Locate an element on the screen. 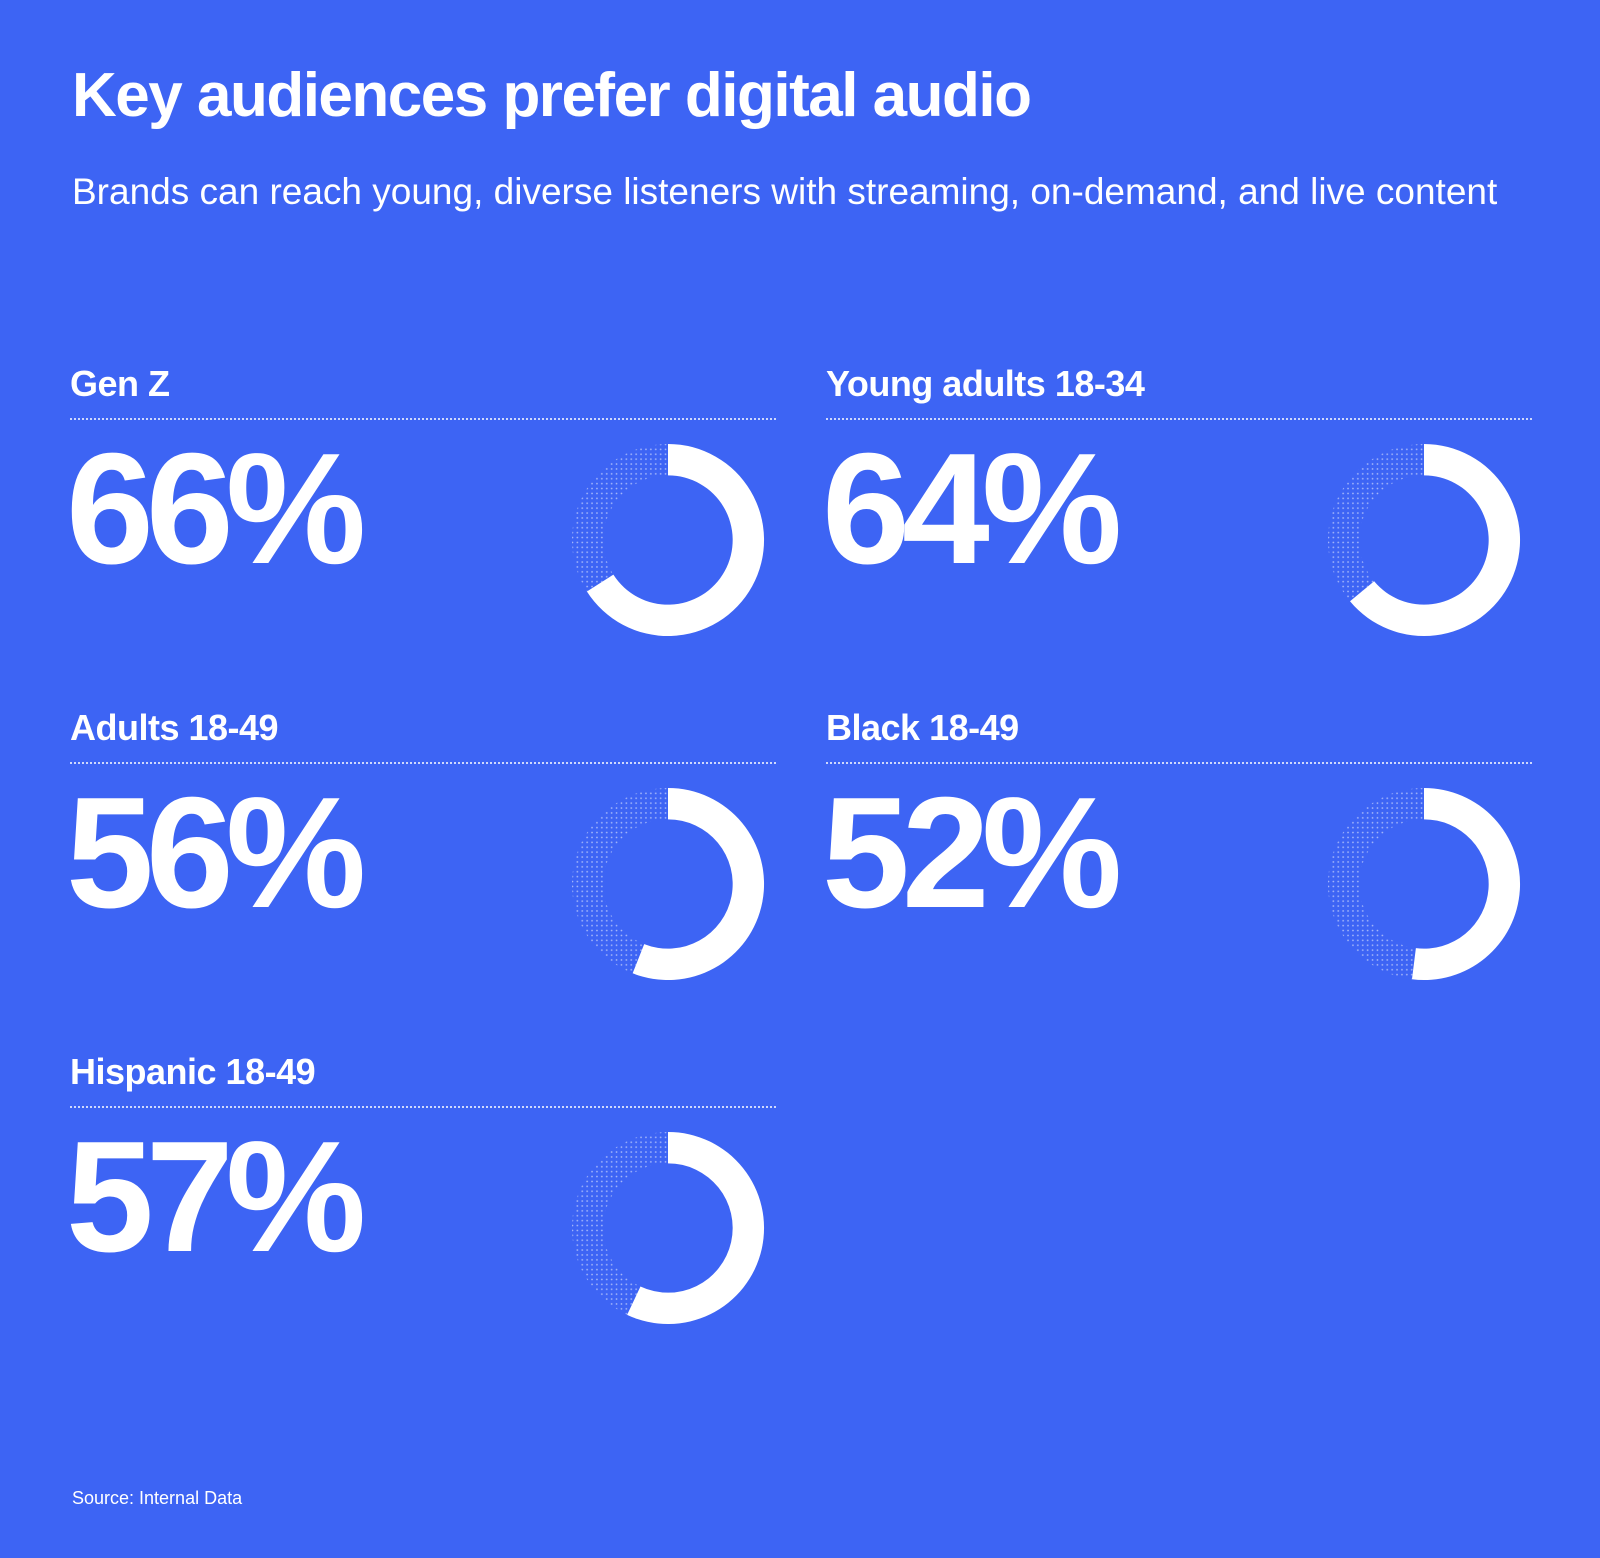  audience-card-gen-z: Gen Z 66% is located at coordinates (421, 507).